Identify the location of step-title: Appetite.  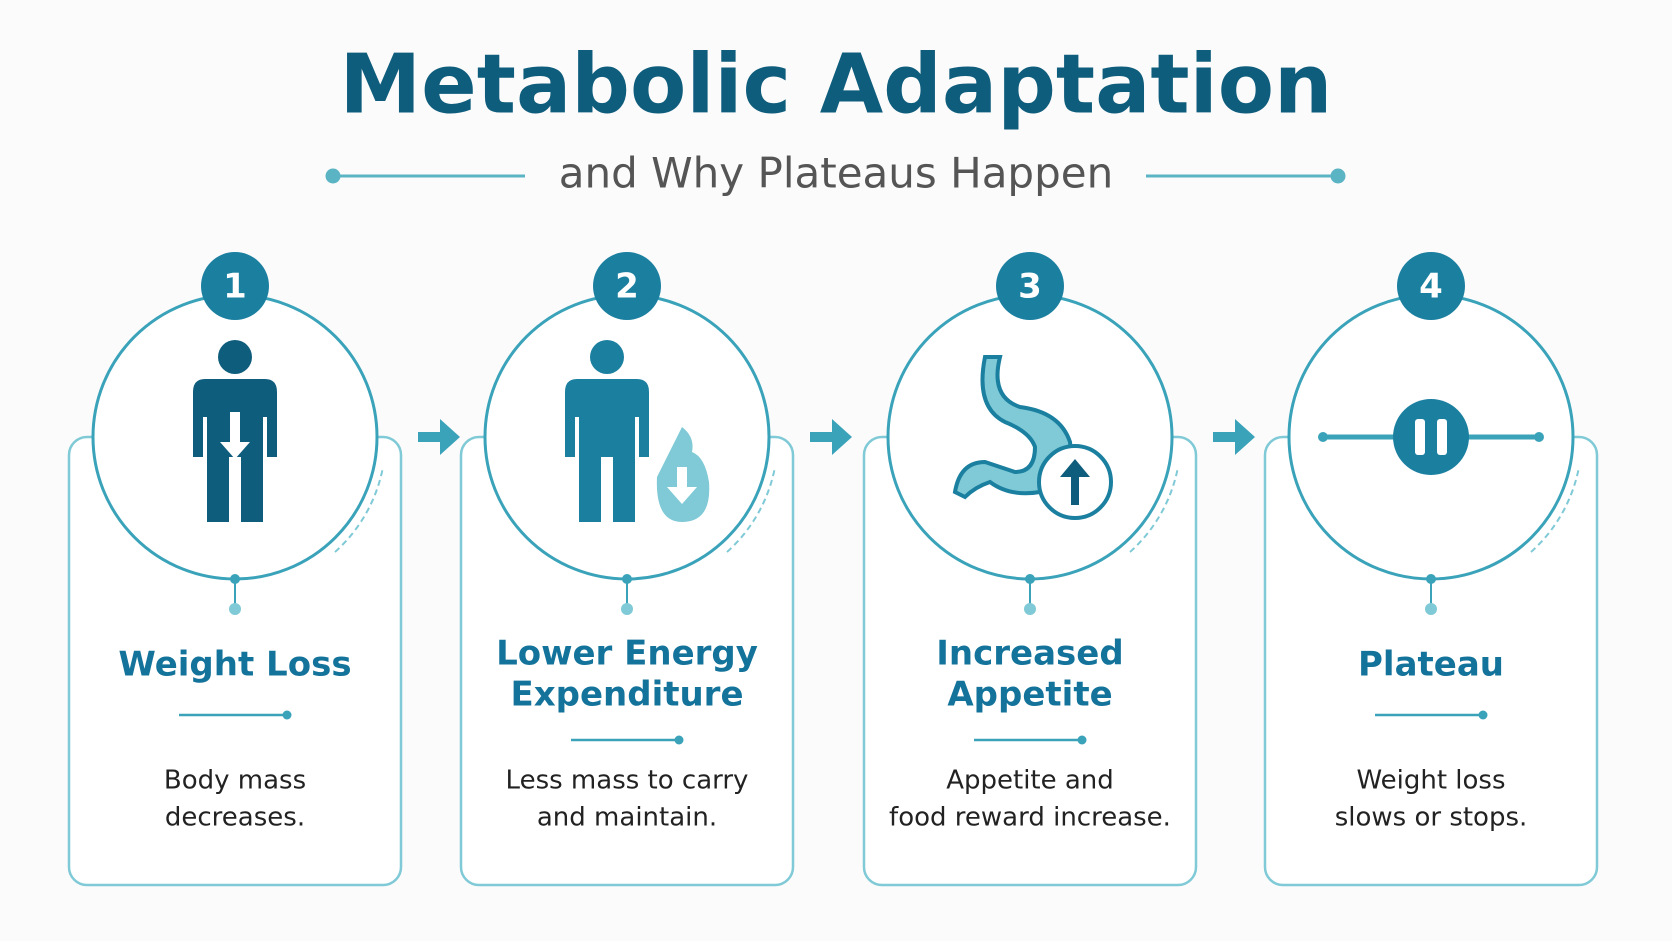
(1029, 695).